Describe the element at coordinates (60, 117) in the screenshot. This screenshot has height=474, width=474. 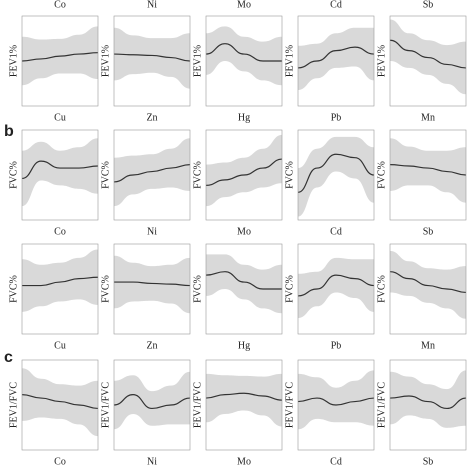
I see `x-axis-label: Cu` at that location.